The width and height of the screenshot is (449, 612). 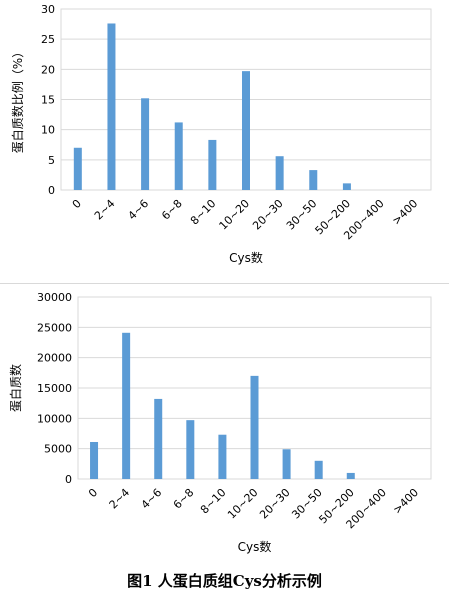 I want to click on y-tick-label: 10, so click(x=48, y=130).